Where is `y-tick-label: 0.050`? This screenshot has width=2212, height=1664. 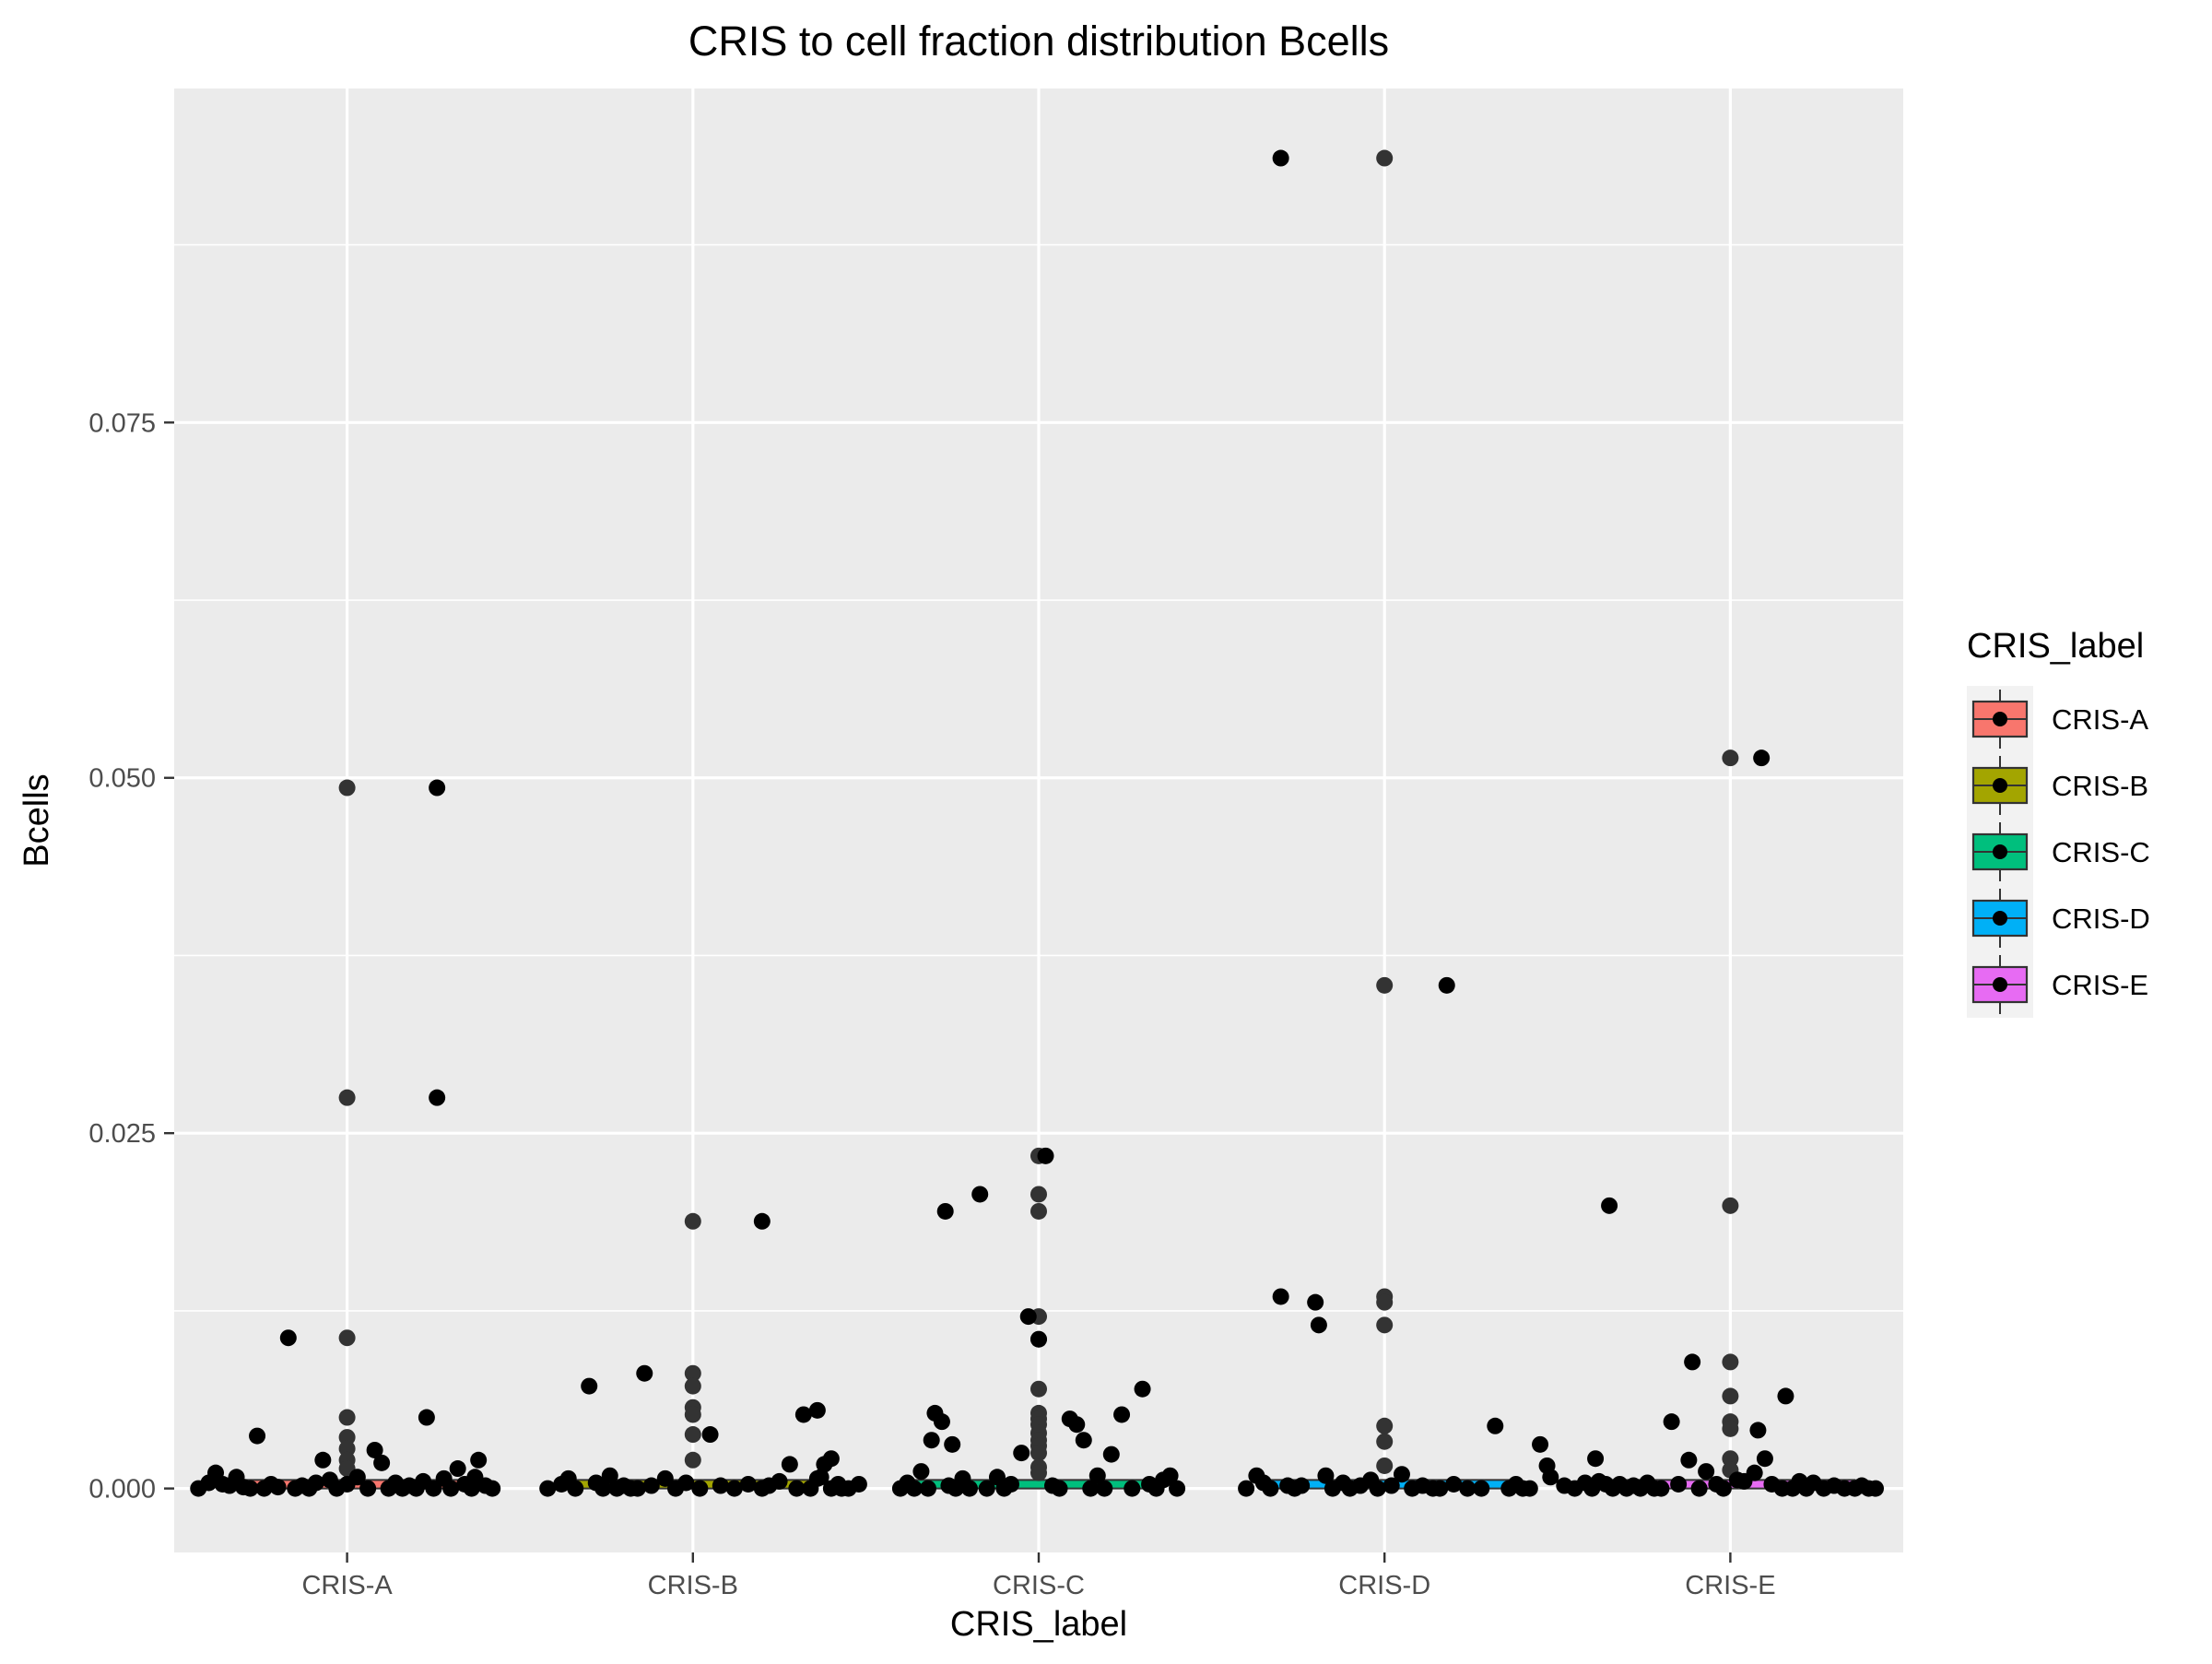
y-tick-label: 0.050 is located at coordinates (122, 779).